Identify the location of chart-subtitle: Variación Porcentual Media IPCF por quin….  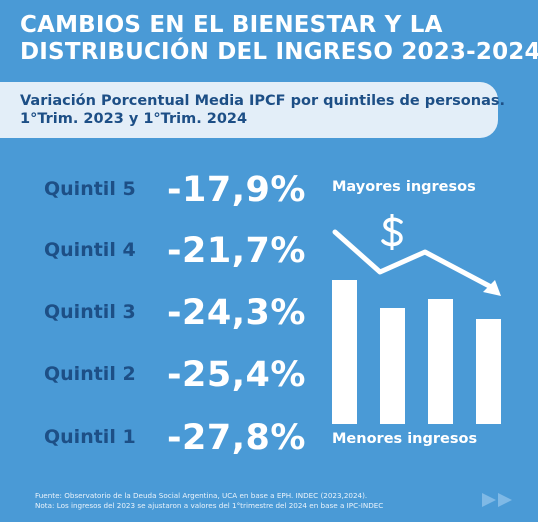
(263, 110).